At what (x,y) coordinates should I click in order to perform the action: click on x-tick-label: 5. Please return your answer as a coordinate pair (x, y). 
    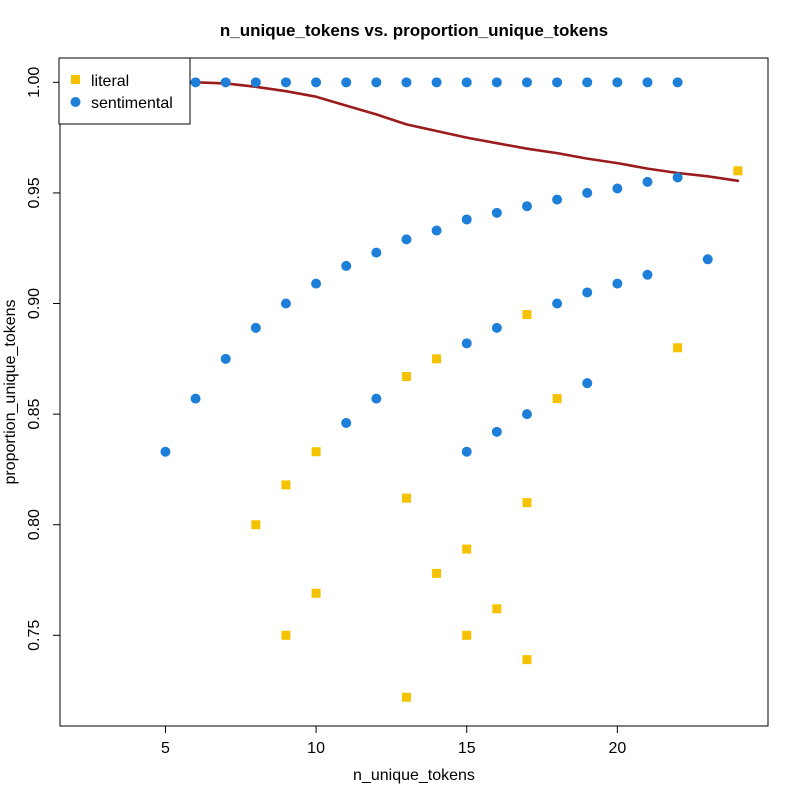
    Looking at the image, I should click on (165, 748).